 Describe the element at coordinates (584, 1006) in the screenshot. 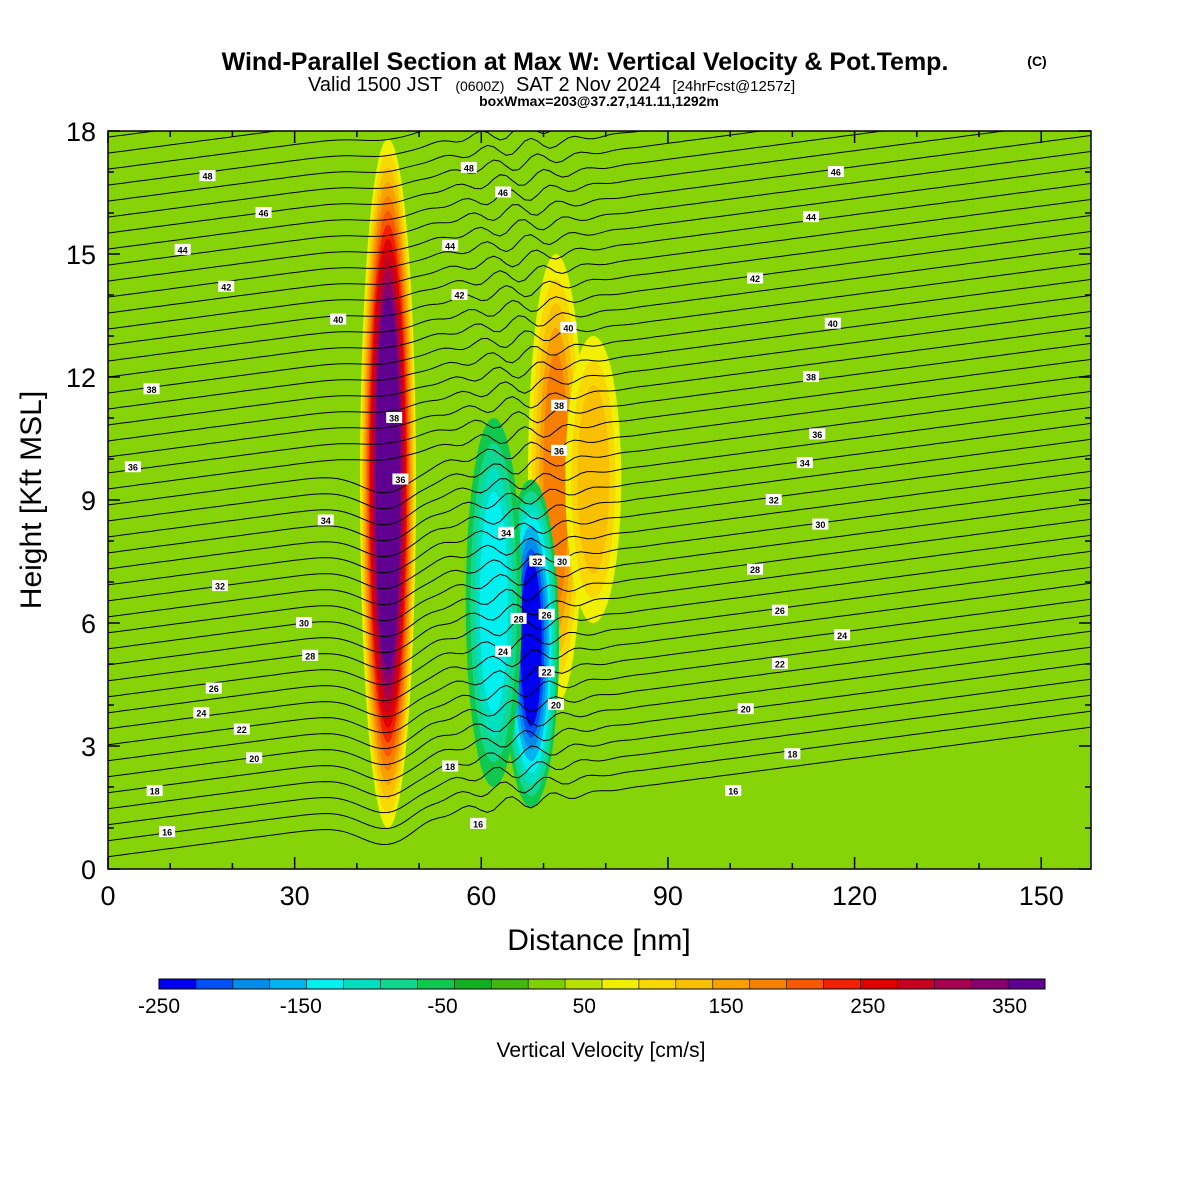

I see `colorbar-tick-label: 50` at that location.